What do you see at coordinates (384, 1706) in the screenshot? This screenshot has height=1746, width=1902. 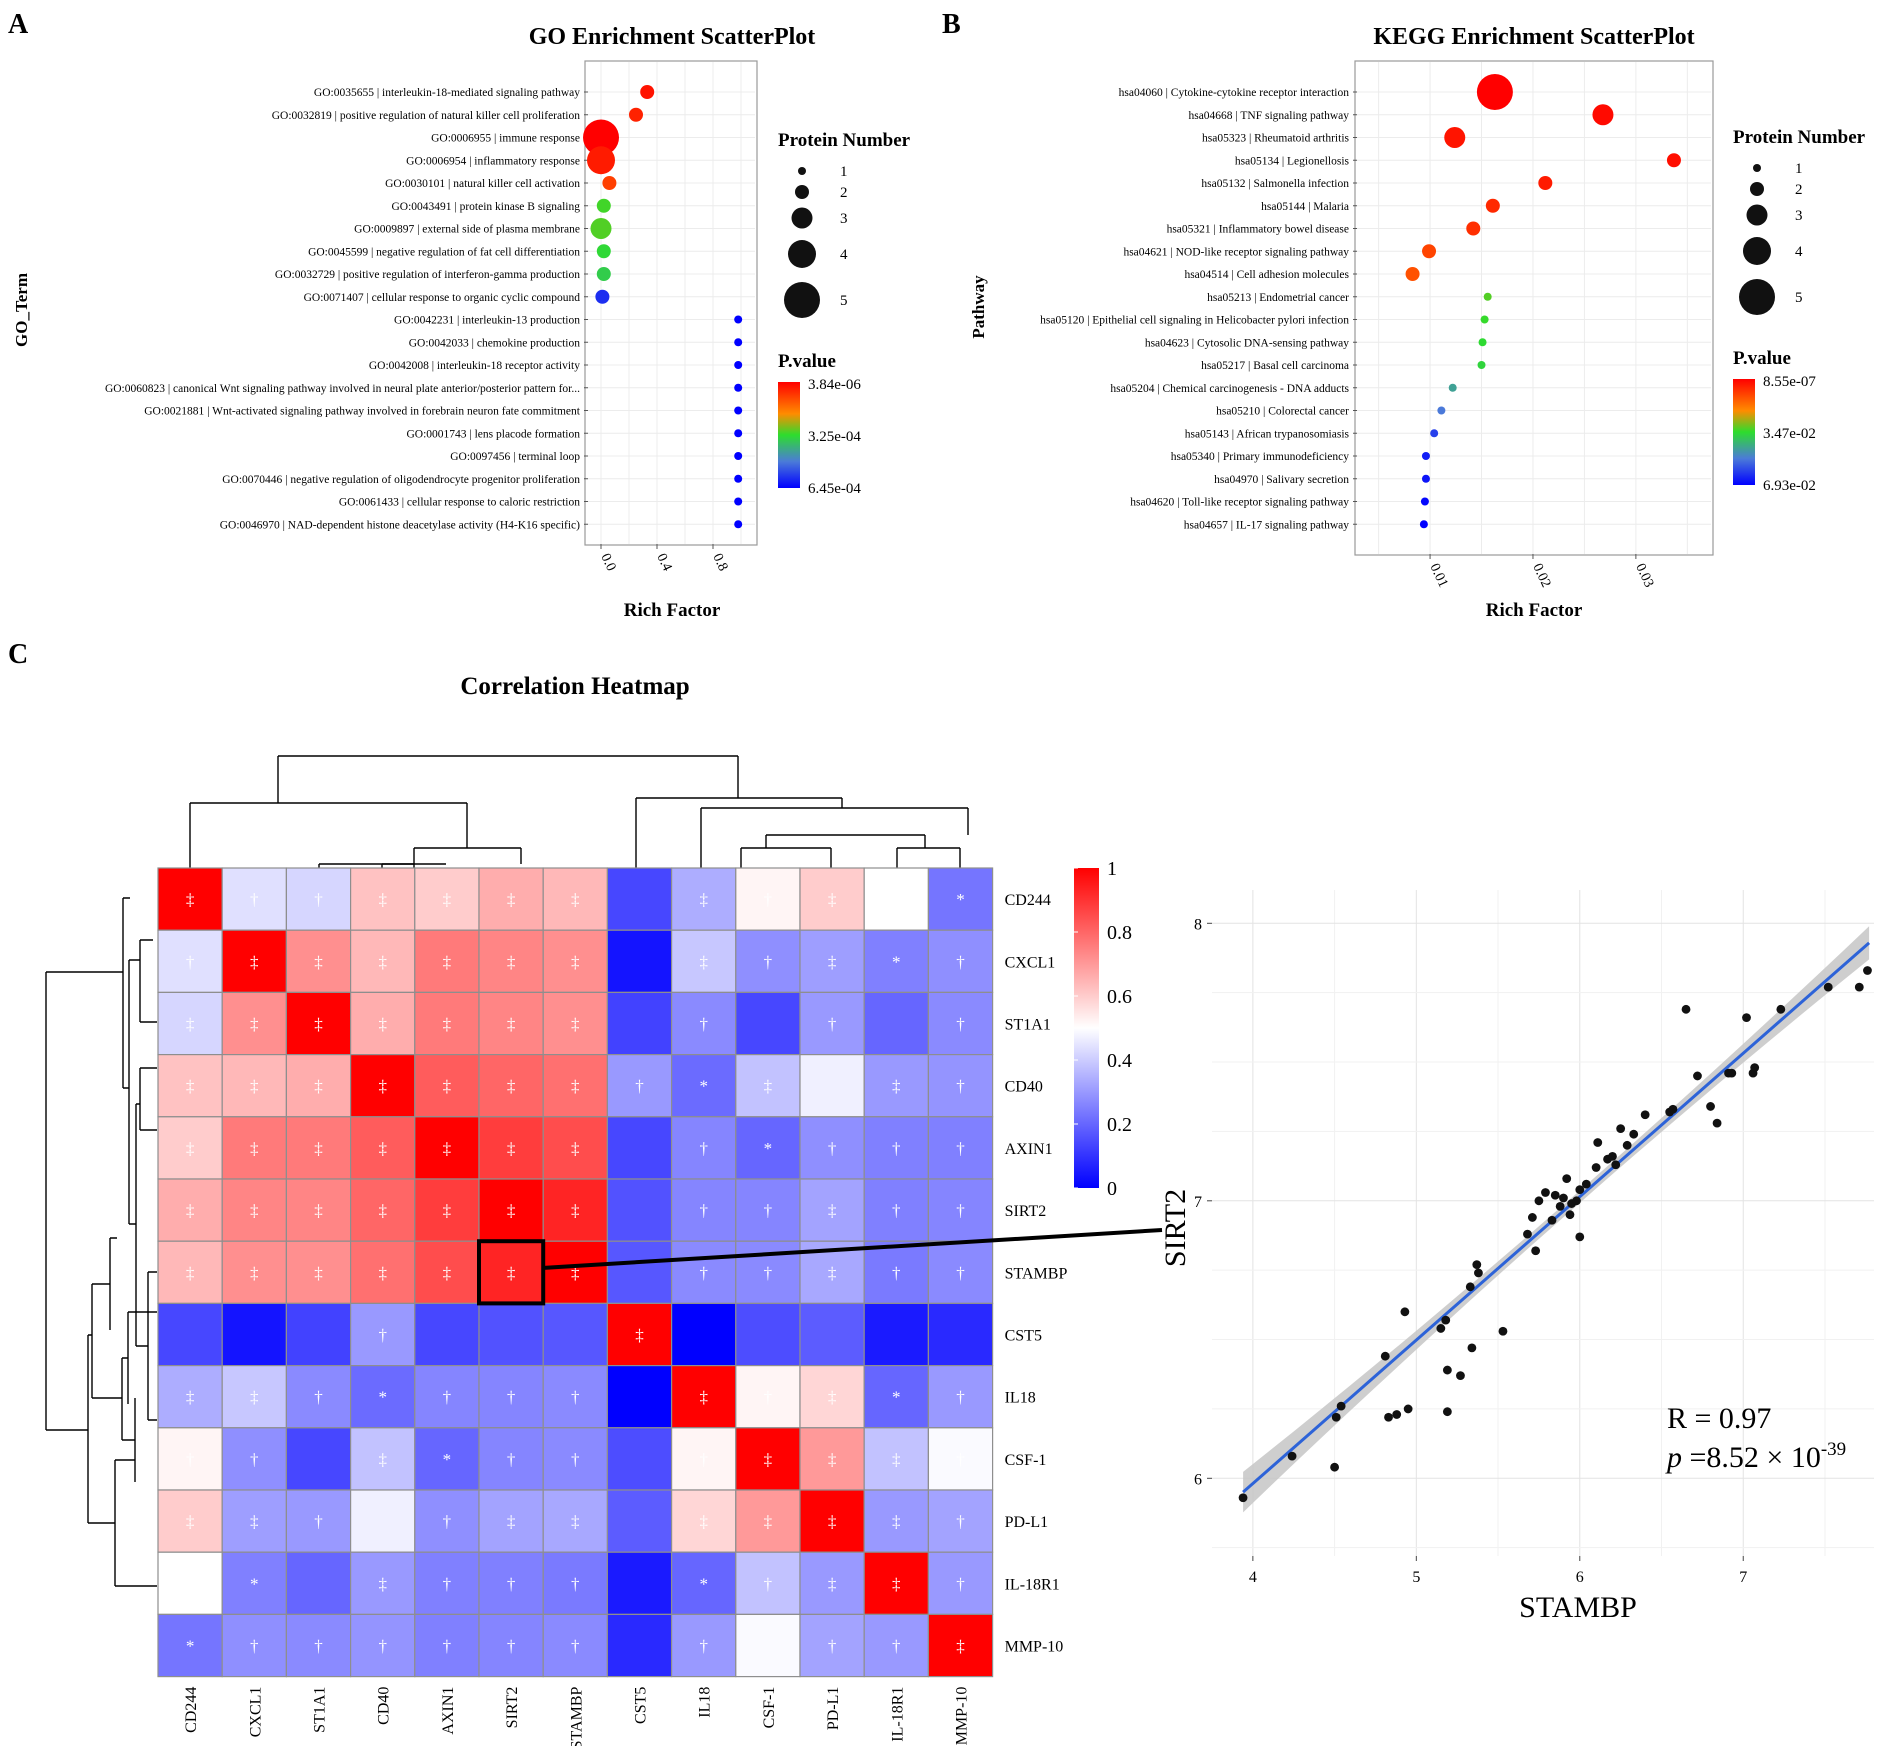 I see `heatmap-col-label: CD40` at bounding box center [384, 1706].